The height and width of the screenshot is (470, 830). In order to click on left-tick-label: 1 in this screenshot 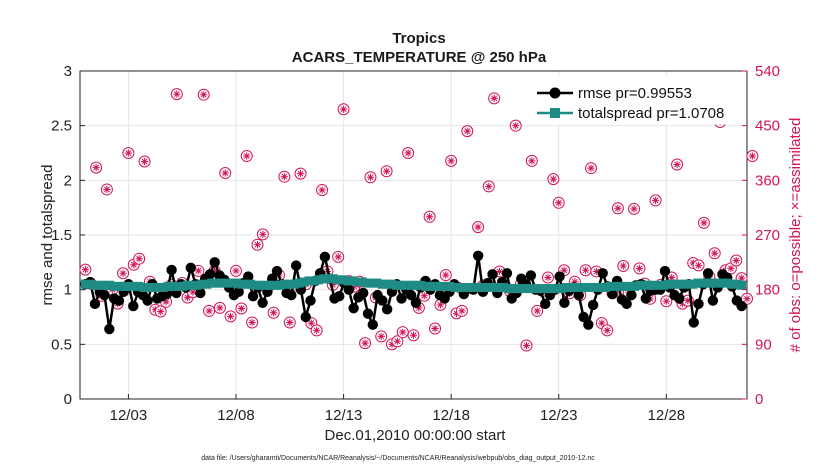, I will do `click(68, 290)`.